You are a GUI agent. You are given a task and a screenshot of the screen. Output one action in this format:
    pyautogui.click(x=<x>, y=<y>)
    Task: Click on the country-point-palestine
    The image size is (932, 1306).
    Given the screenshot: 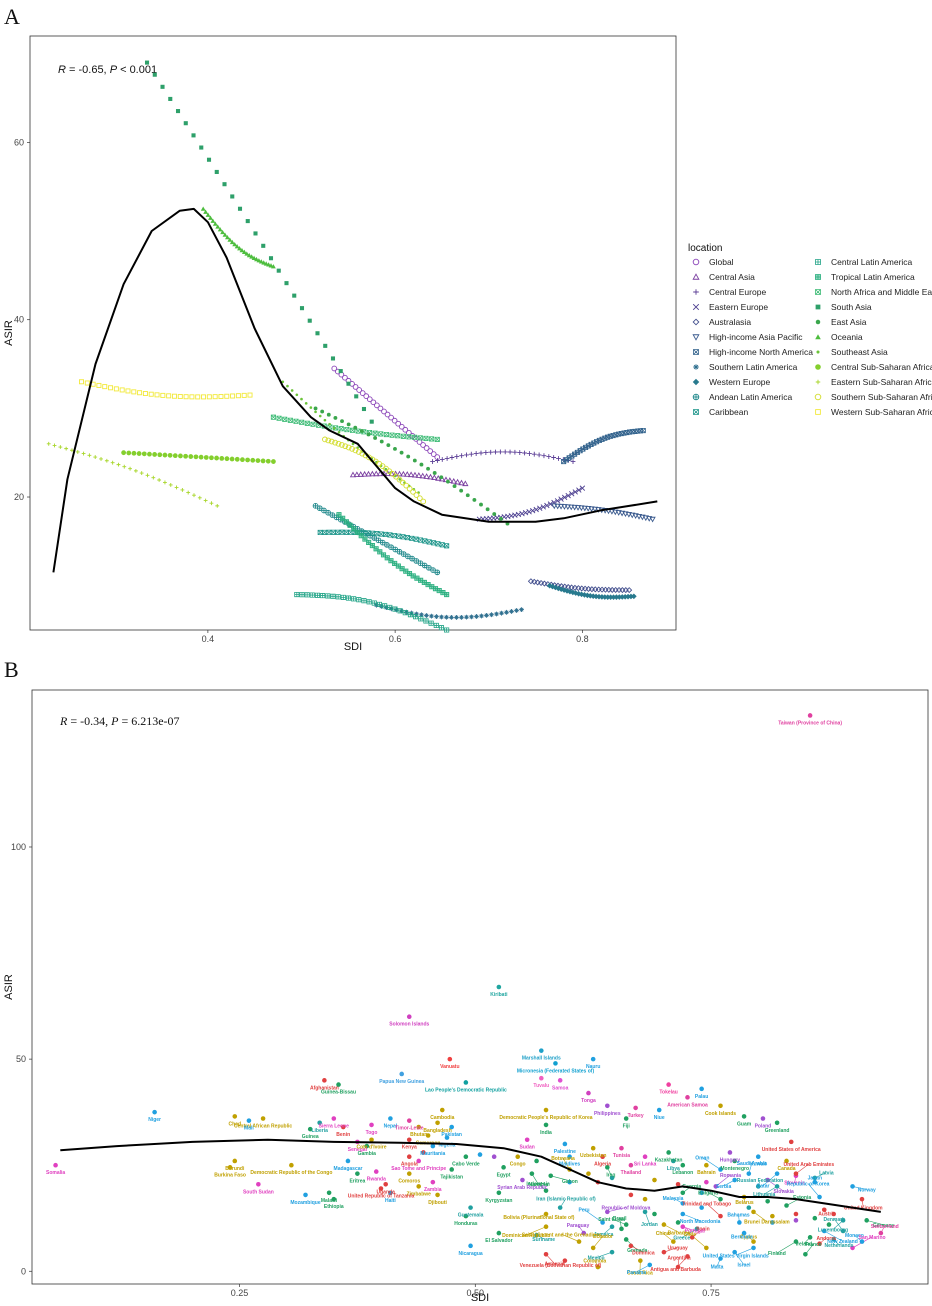 What is the action you would take?
    pyautogui.click(x=565, y=1144)
    